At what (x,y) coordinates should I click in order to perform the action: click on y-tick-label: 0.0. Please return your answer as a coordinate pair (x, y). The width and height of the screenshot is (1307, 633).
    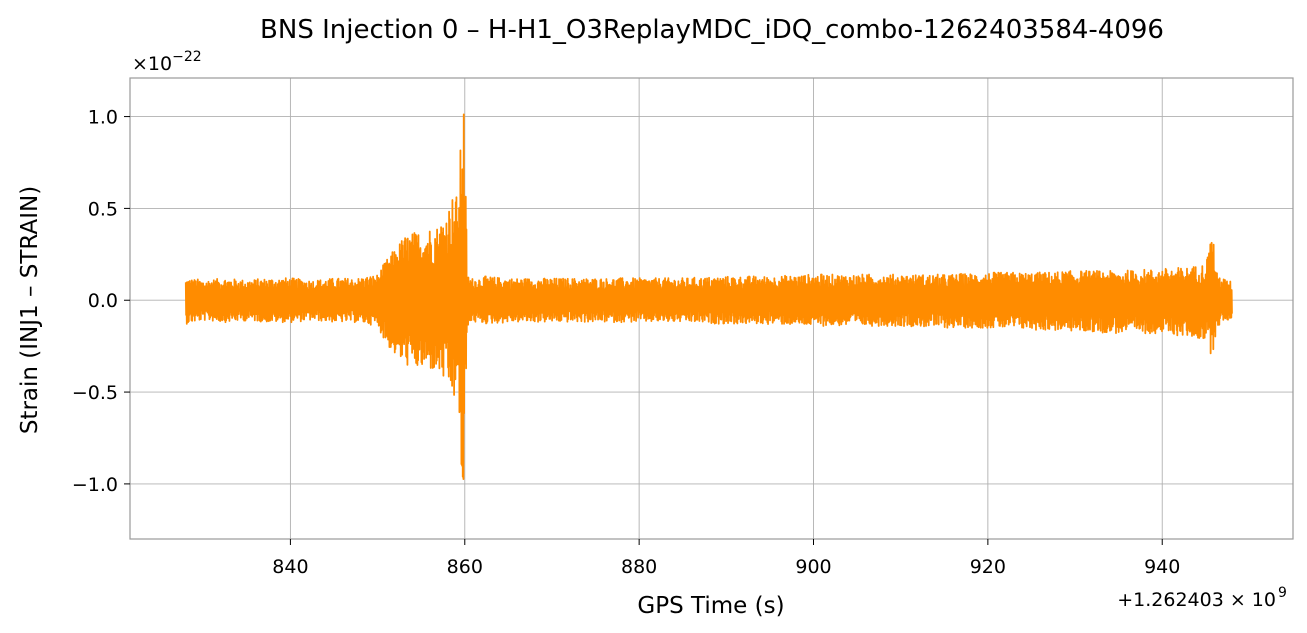
    Looking at the image, I should click on (103, 301).